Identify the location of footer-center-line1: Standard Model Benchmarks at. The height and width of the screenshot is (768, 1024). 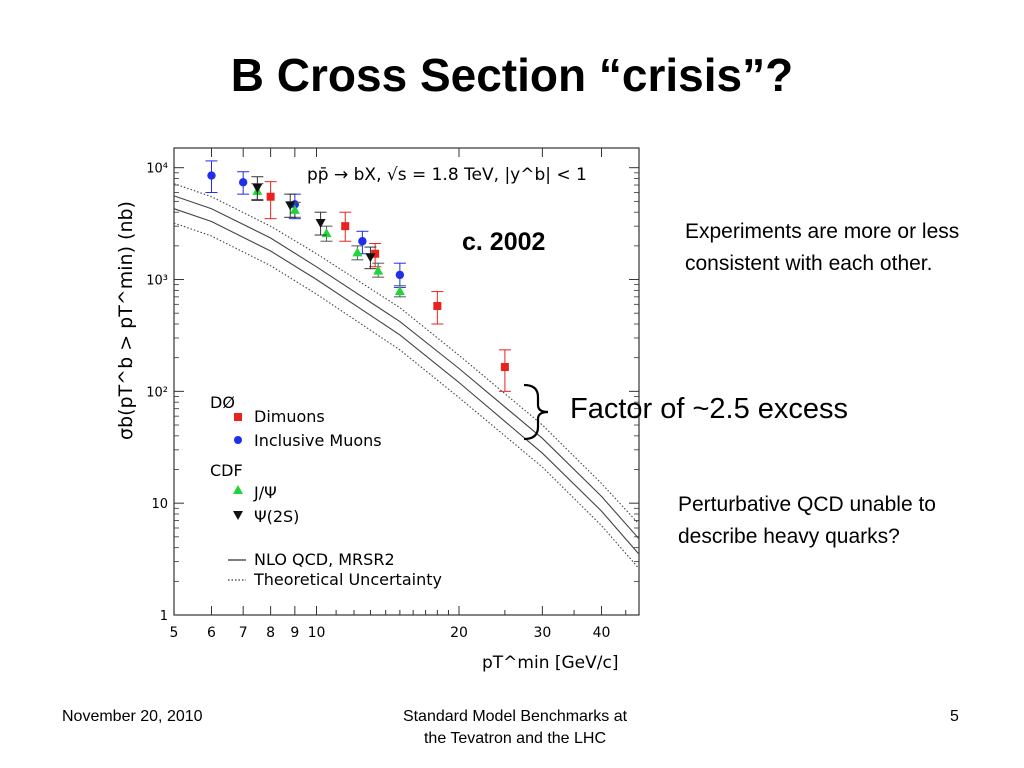
(515, 716).